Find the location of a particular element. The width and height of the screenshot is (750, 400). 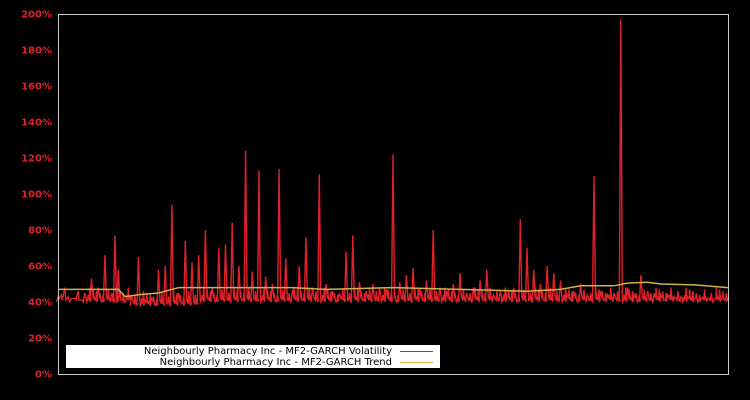

y-tick-label: 40% is located at coordinates (40, 303).